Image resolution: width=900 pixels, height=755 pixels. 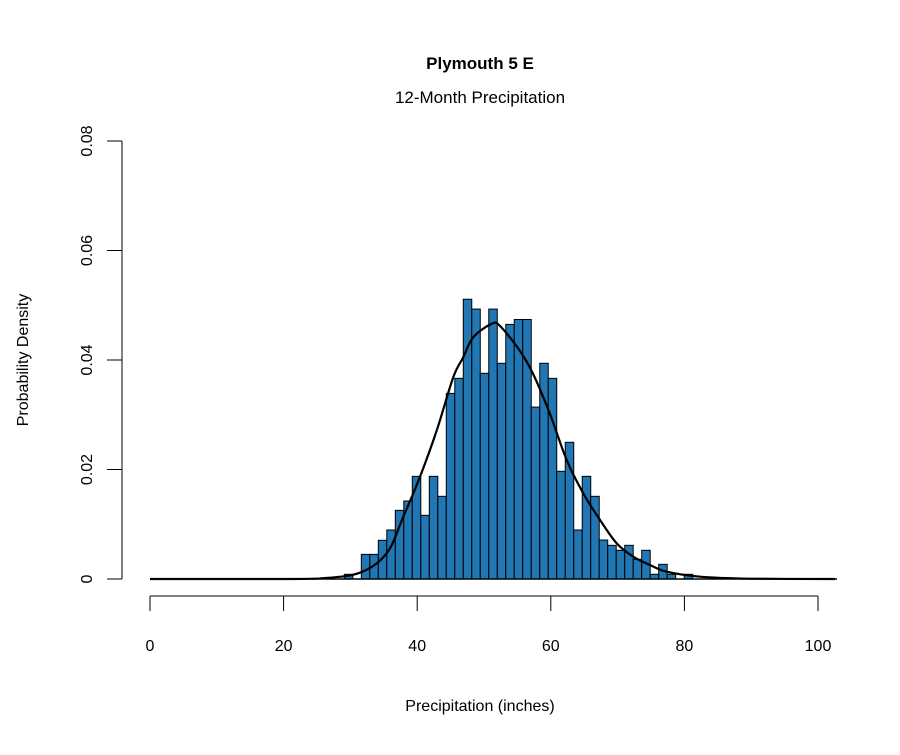 What do you see at coordinates (284, 646) in the screenshot?
I see `x-tick-label: 20` at bounding box center [284, 646].